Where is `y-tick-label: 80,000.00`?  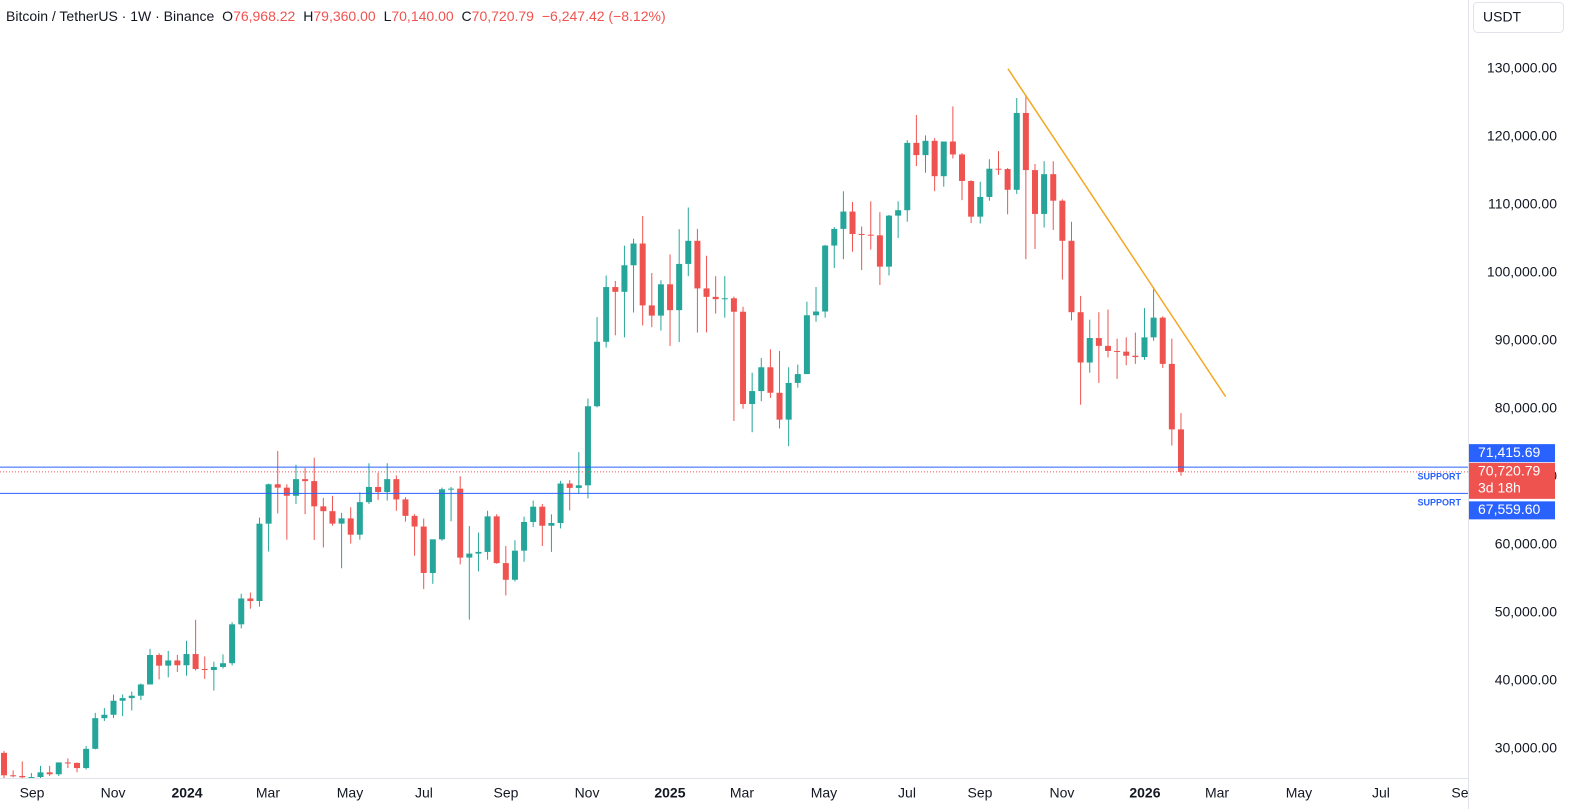
y-tick-label: 80,000.00 is located at coordinates (1526, 407).